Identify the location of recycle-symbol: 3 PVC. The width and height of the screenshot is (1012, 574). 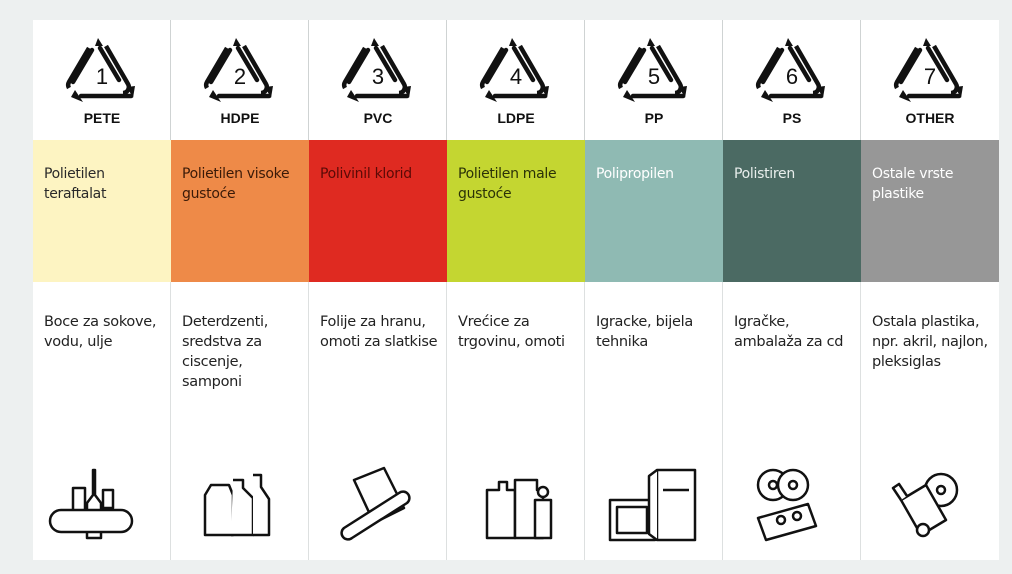
(376, 82).